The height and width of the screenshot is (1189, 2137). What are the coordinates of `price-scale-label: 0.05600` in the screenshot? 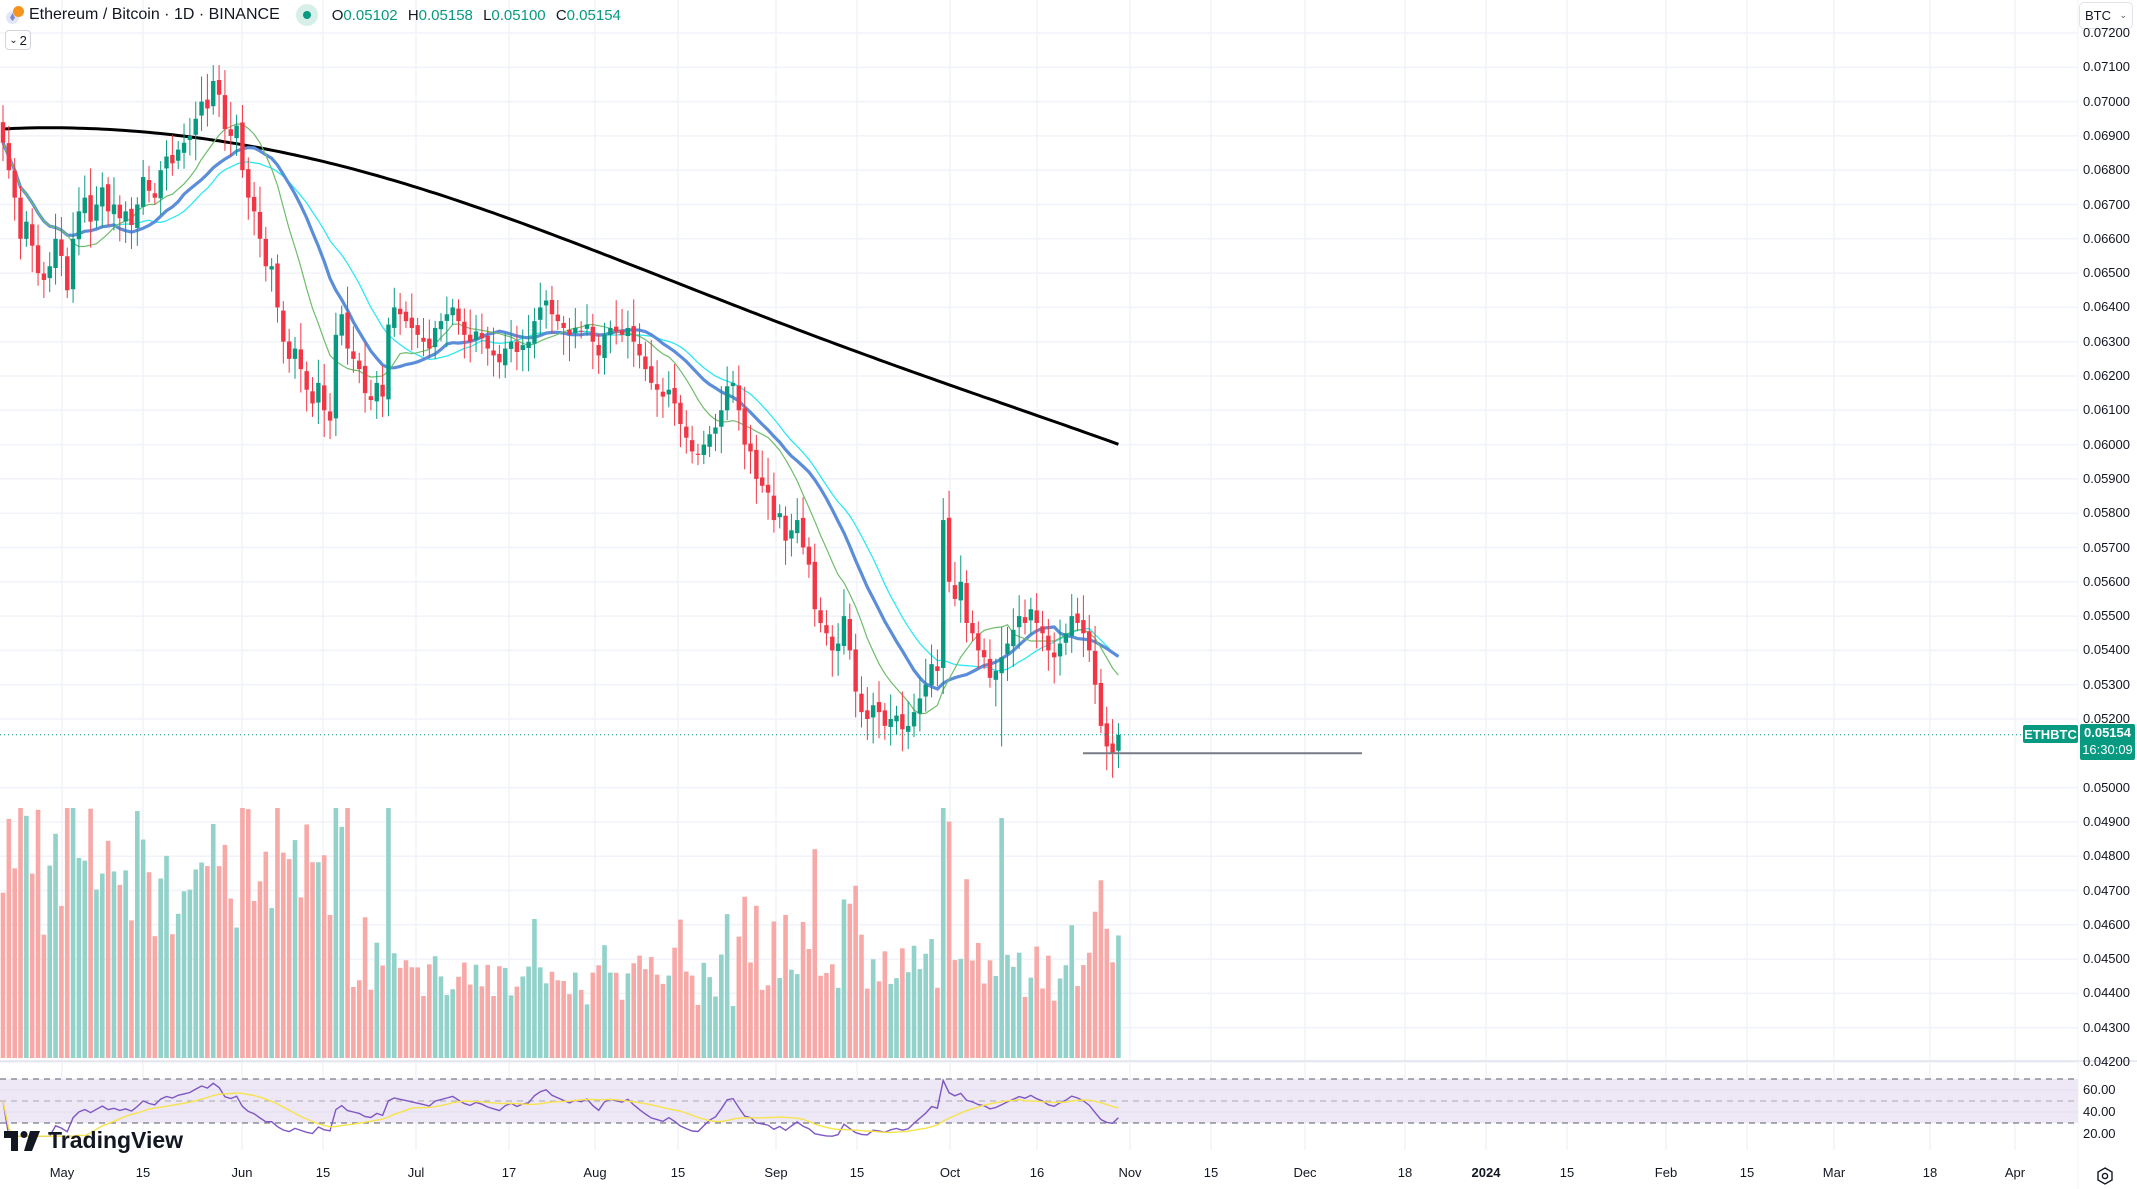 It's located at (2106, 581).